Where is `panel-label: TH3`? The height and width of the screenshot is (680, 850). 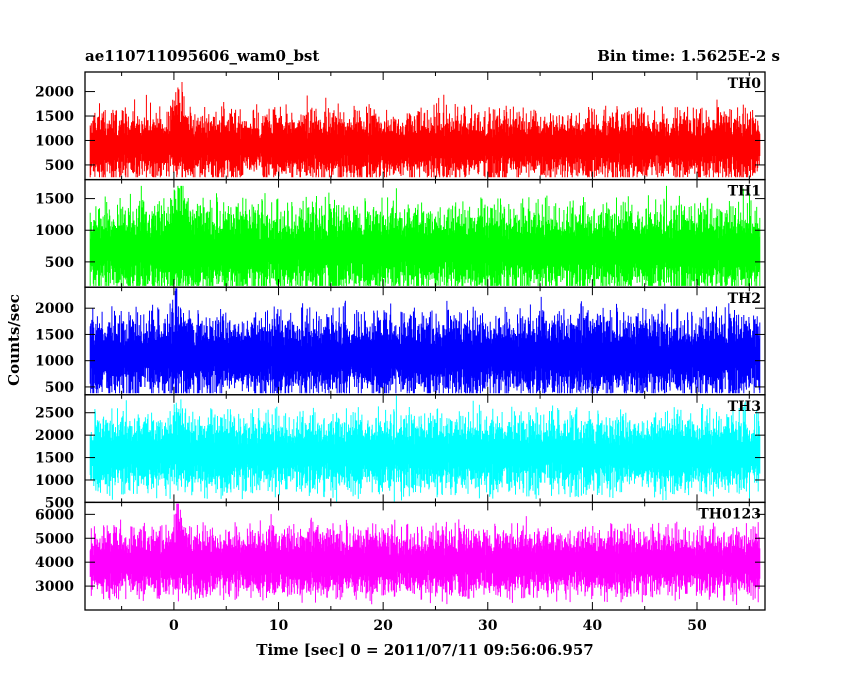 panel-label: TH3 is located at coordinates (744, 407).